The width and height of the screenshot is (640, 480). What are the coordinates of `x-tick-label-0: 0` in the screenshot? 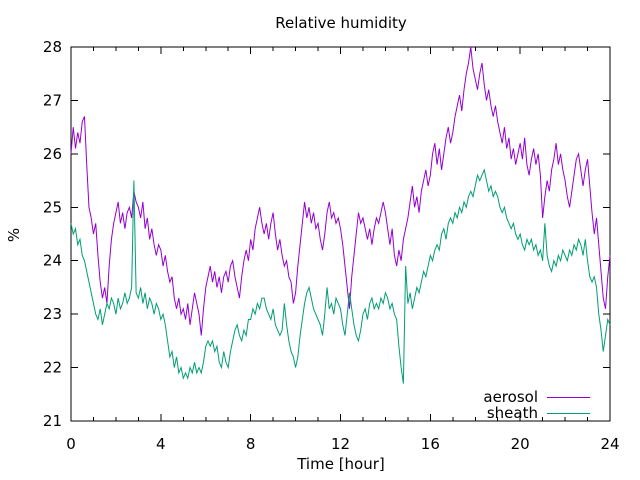 It's located at (71, 444).